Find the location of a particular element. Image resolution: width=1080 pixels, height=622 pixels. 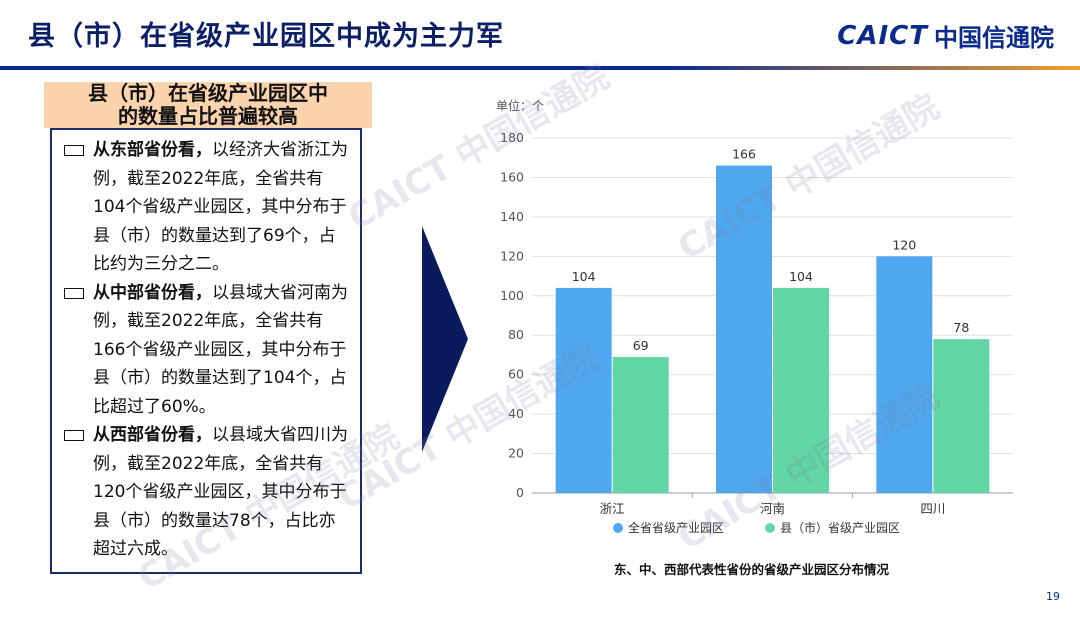

x-tick-label: 浙江 is located at coordinates (612, 508).